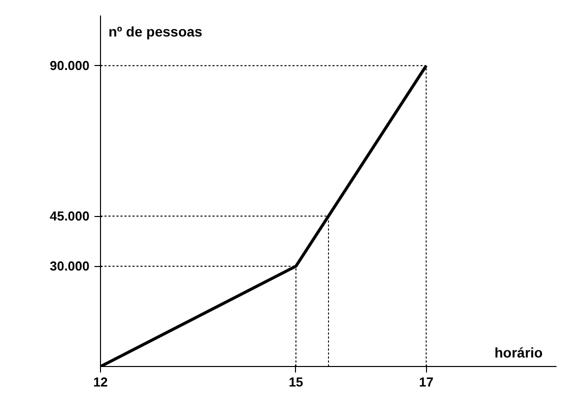  What do you see at coordinates (518, 352) in the screenshot?
I see `x-axis-title: horário` at bounding box center [518, 352].